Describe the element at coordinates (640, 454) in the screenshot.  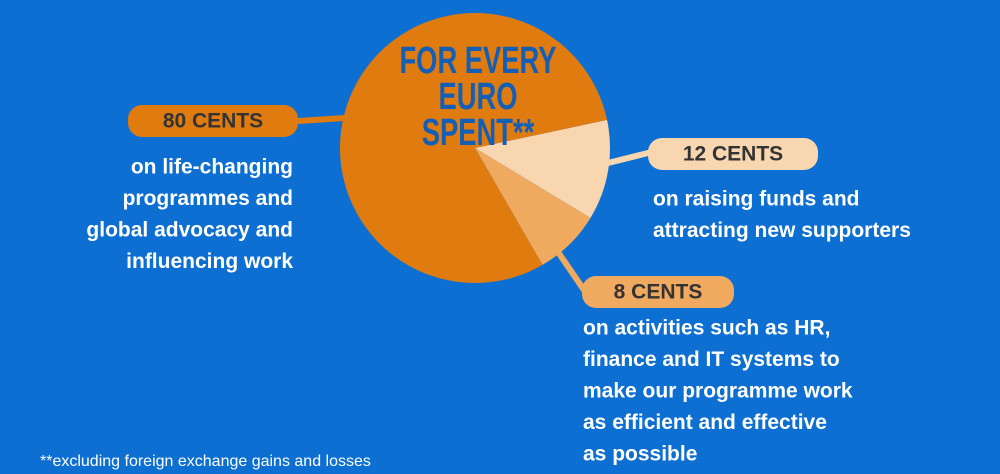
I see `description: as possible` at that location.